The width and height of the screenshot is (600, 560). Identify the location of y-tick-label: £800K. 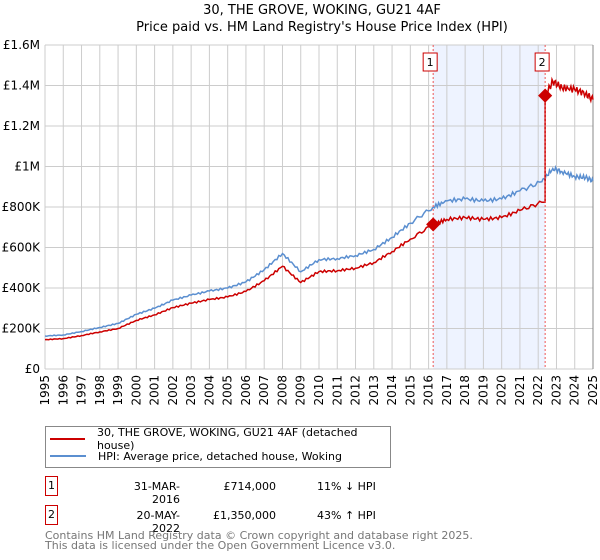
(22, 207).